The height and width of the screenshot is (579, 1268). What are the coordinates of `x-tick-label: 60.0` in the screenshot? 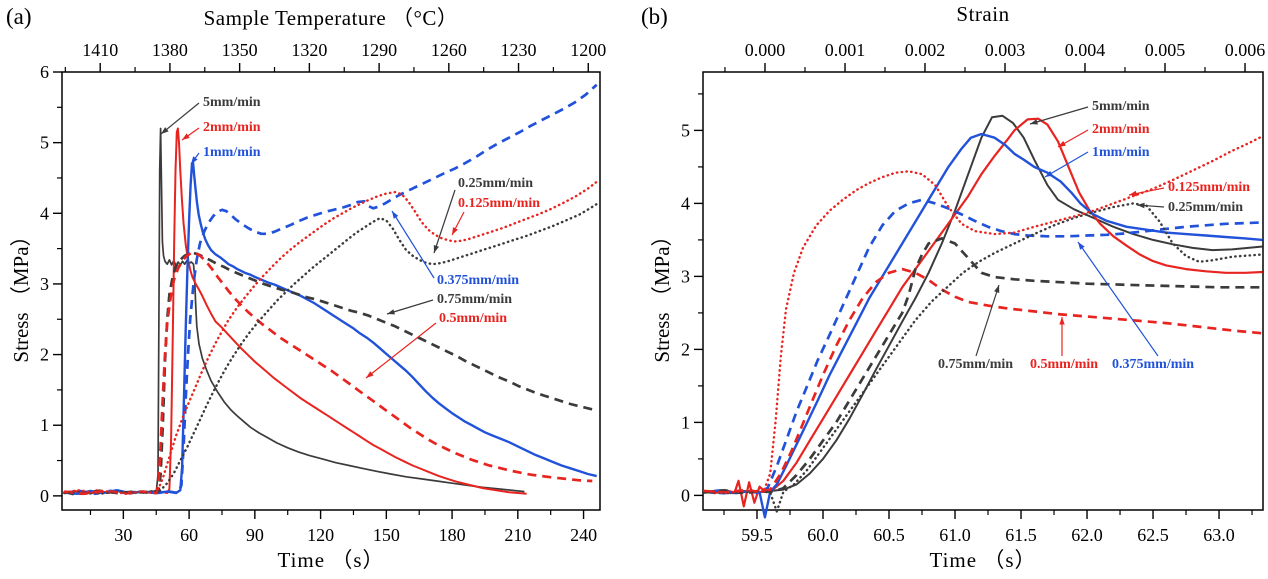 It's located at (823, 535).